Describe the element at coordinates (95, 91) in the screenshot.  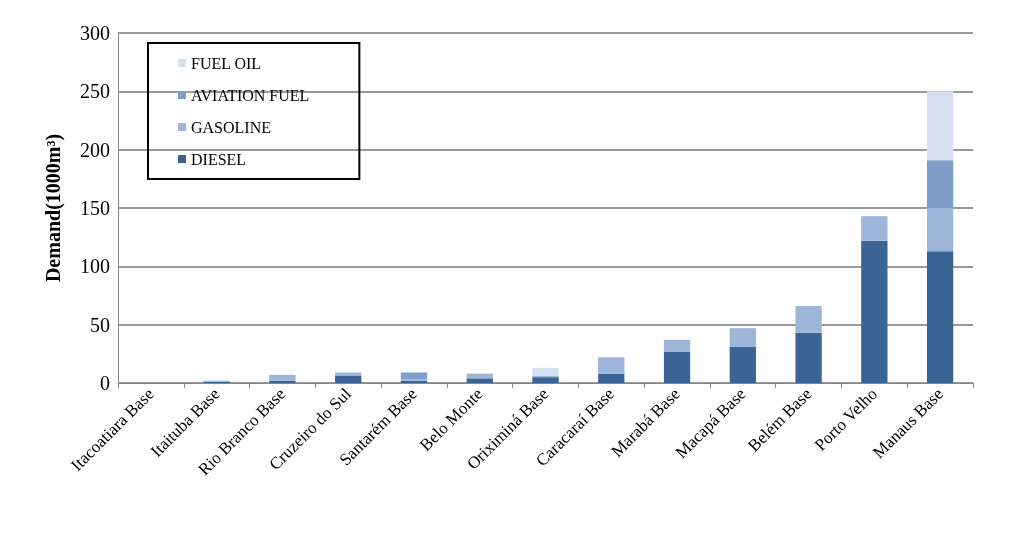
I see `y-tick-label: 250` at that location.